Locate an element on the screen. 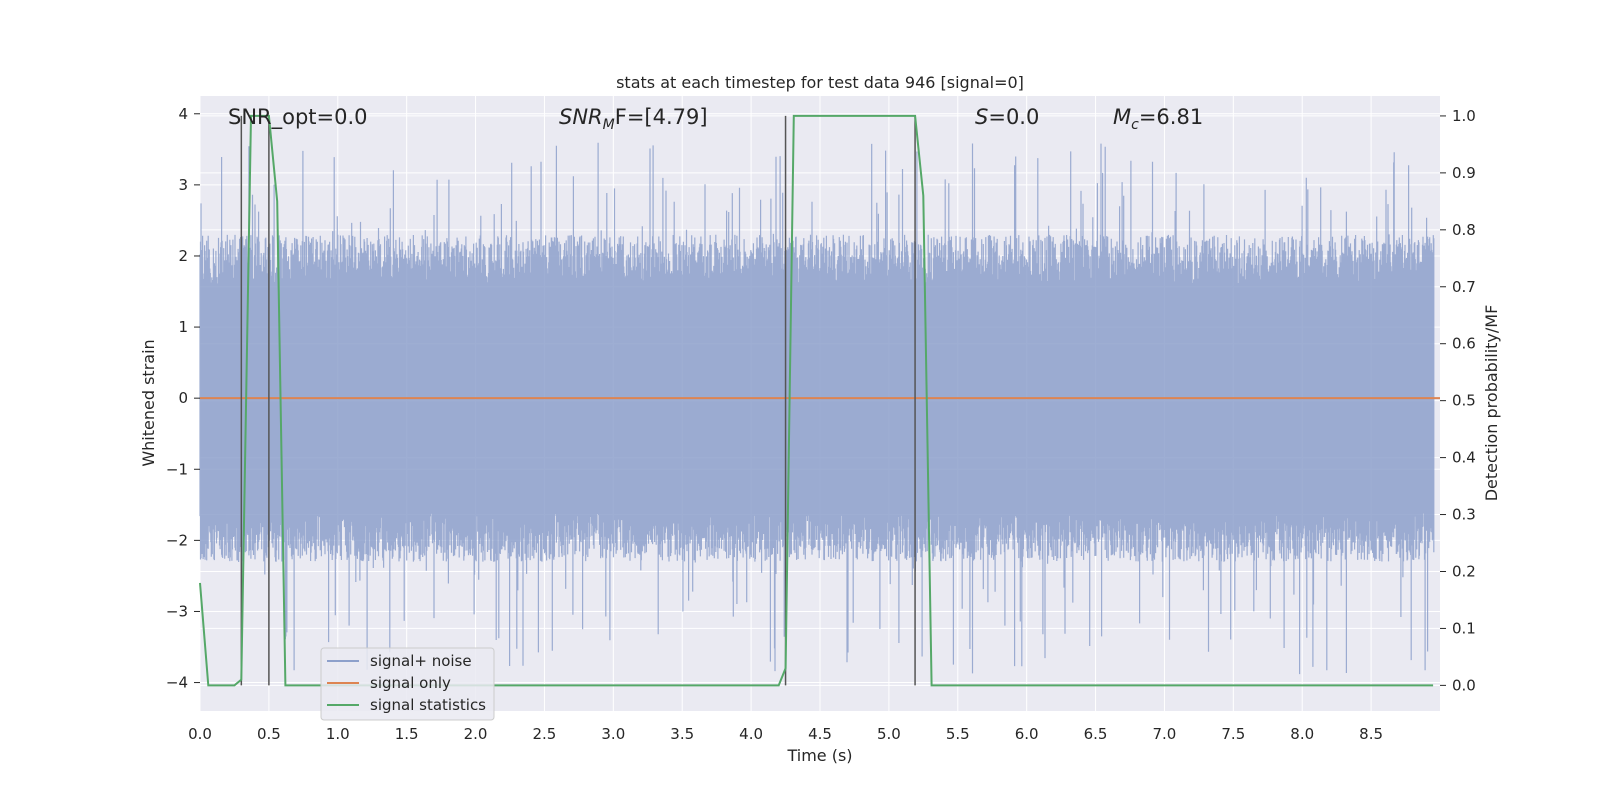  x-tick-label: 8.0 is located at coordinates (1302, 734).